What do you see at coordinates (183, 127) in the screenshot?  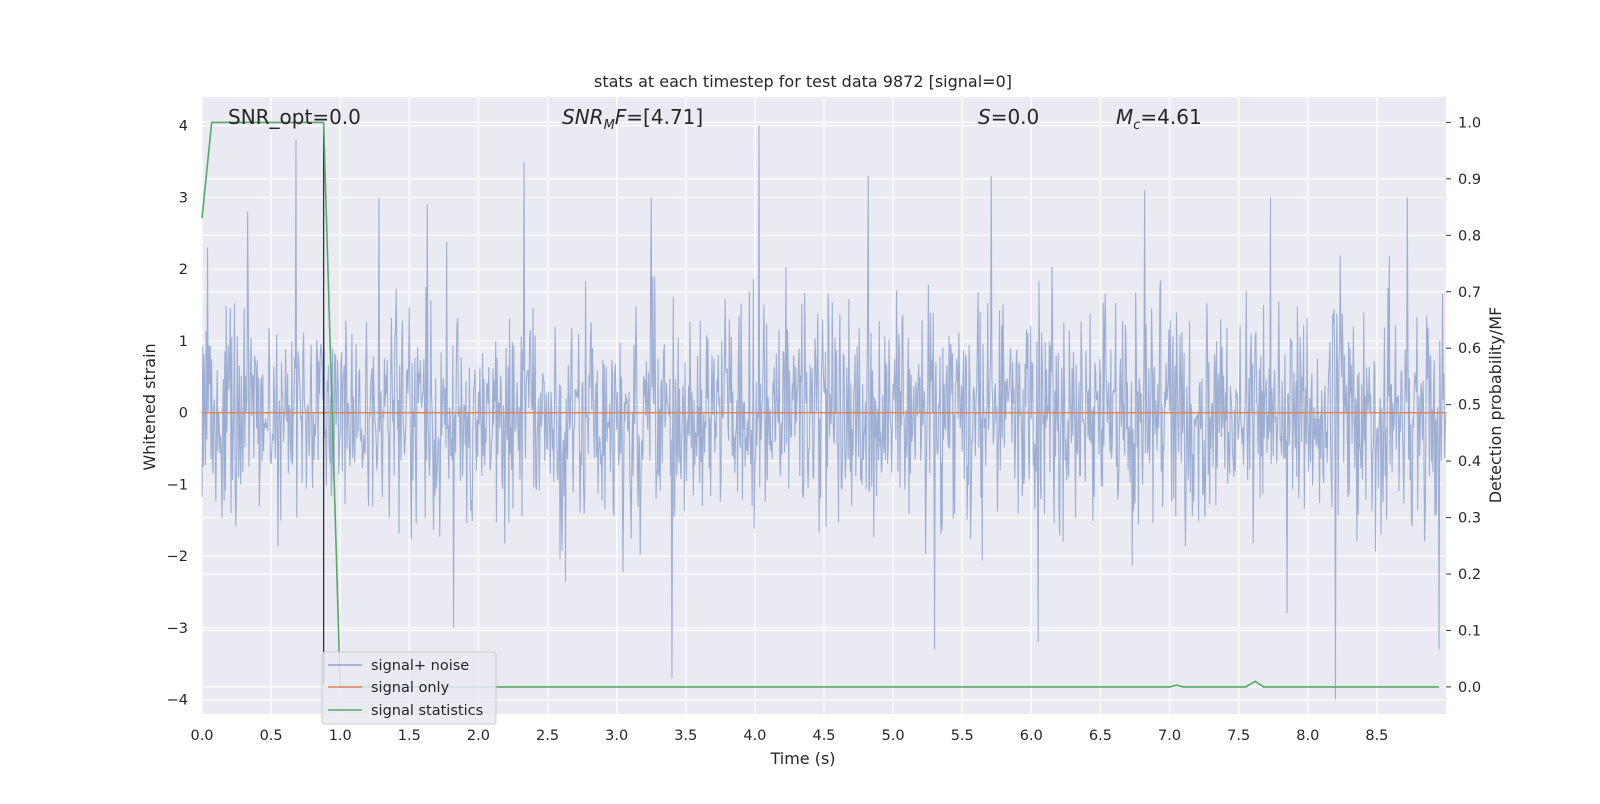 I see `y-left-tick-label: 4` at bounding box center [183, 127].